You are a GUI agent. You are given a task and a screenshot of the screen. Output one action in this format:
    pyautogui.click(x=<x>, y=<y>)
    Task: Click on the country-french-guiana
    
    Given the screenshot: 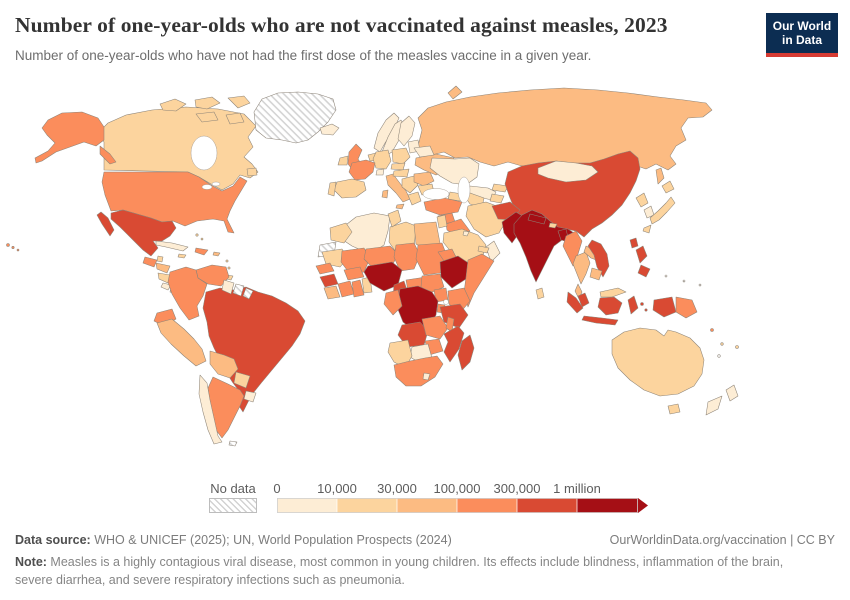 What is the action you would take?
    pyautogui.click(x=248, y=293)
    